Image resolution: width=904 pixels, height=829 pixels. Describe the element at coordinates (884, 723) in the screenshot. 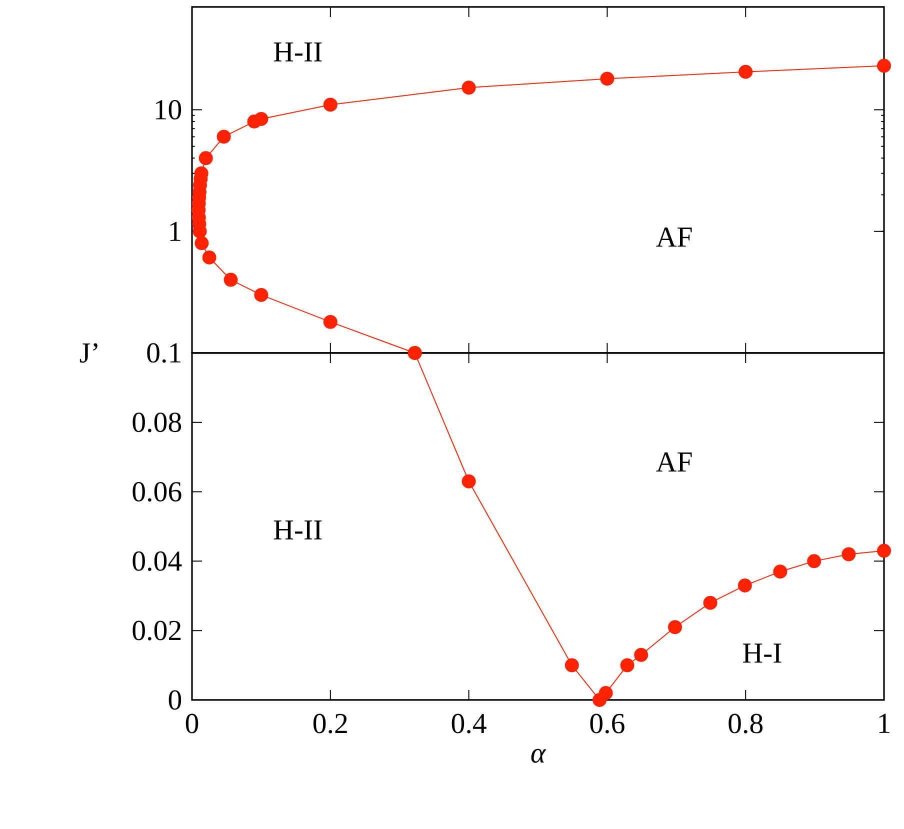

I see `x-tick-label: 1` at that location.